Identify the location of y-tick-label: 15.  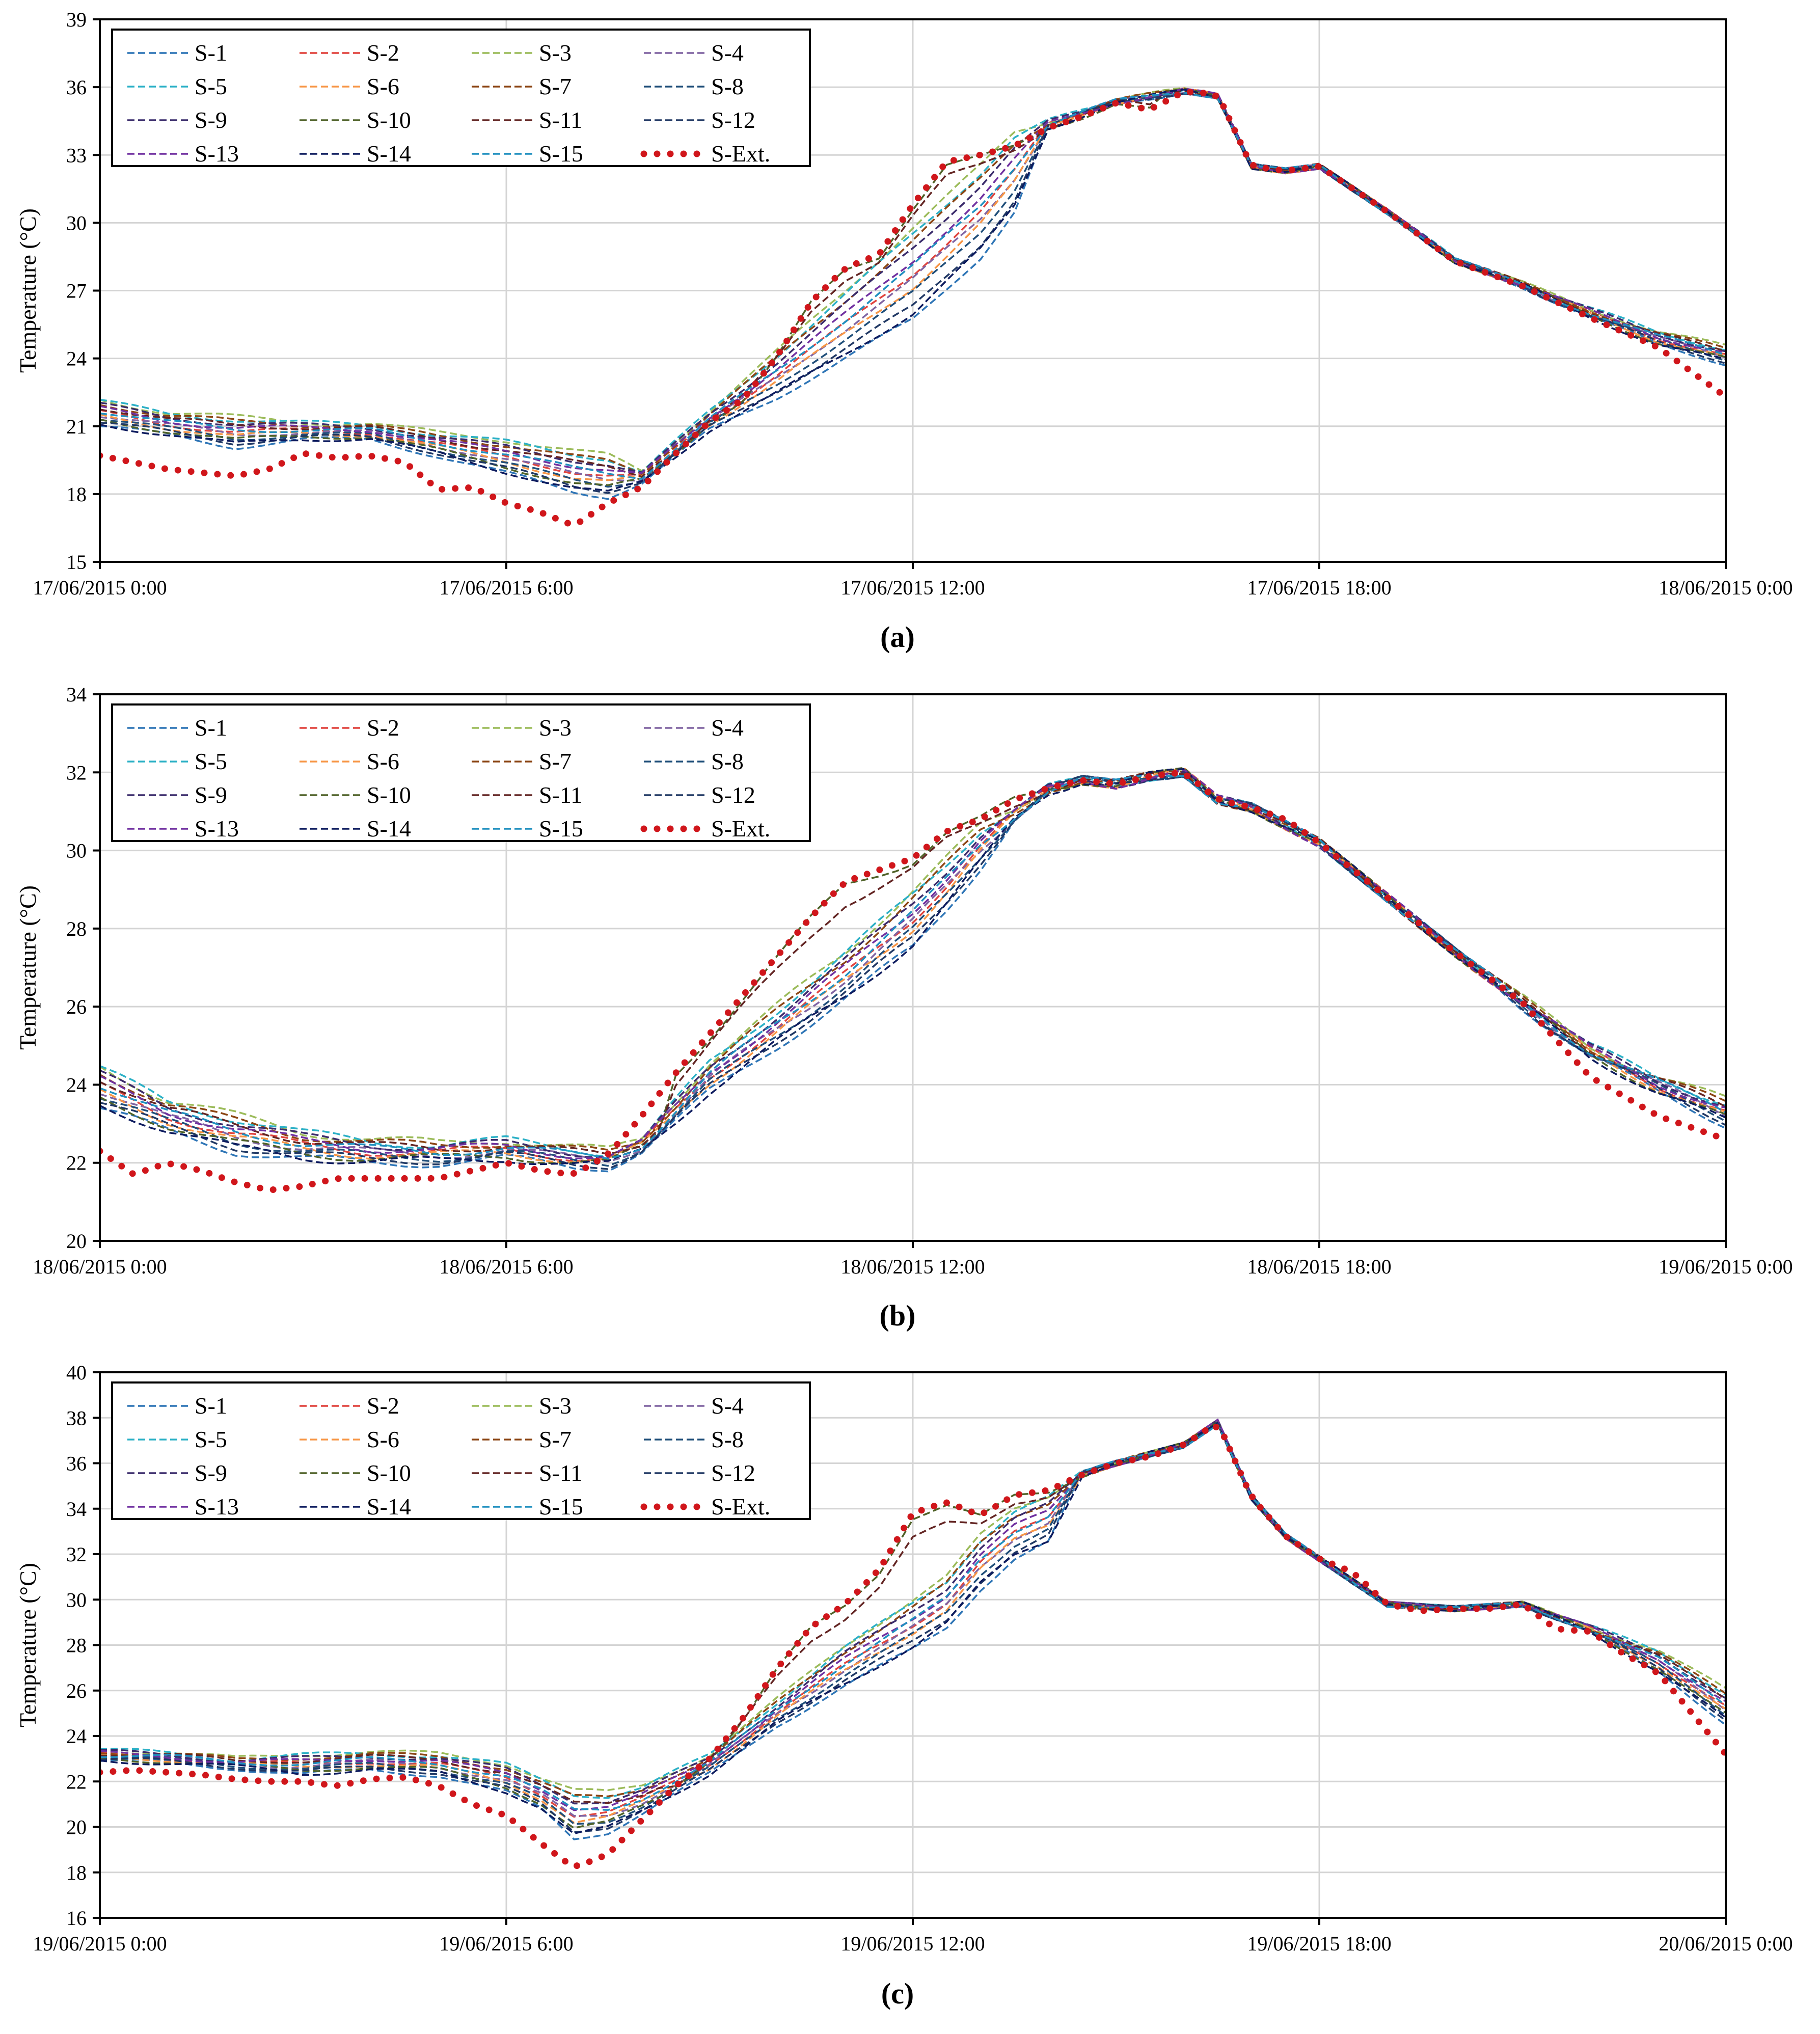
(76, 562).